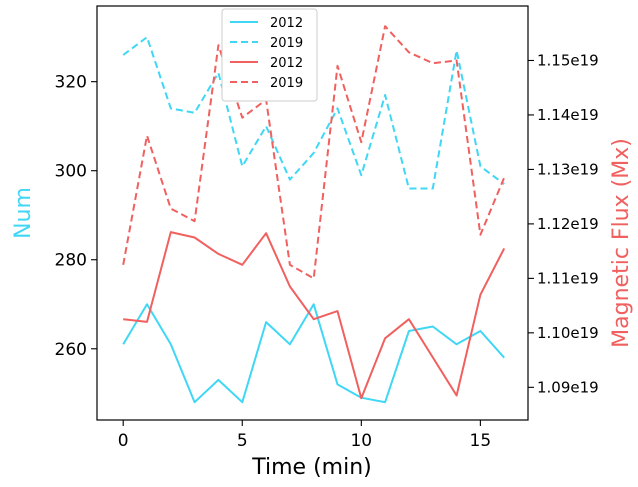 The width and height of the screenshot is (638, 487). What do you see at coordinates (568, 115) in the screenshot?
I see `y-right-tick-label: 1.14e19` at bounding box center [568, 115].